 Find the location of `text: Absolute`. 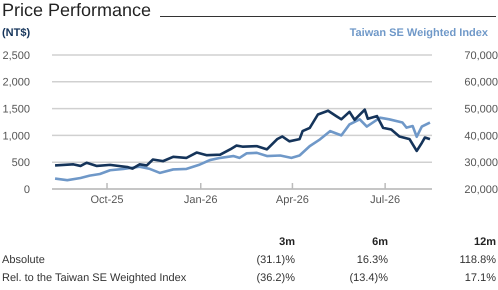

text: Absolute is located at coordinates (23, 260).